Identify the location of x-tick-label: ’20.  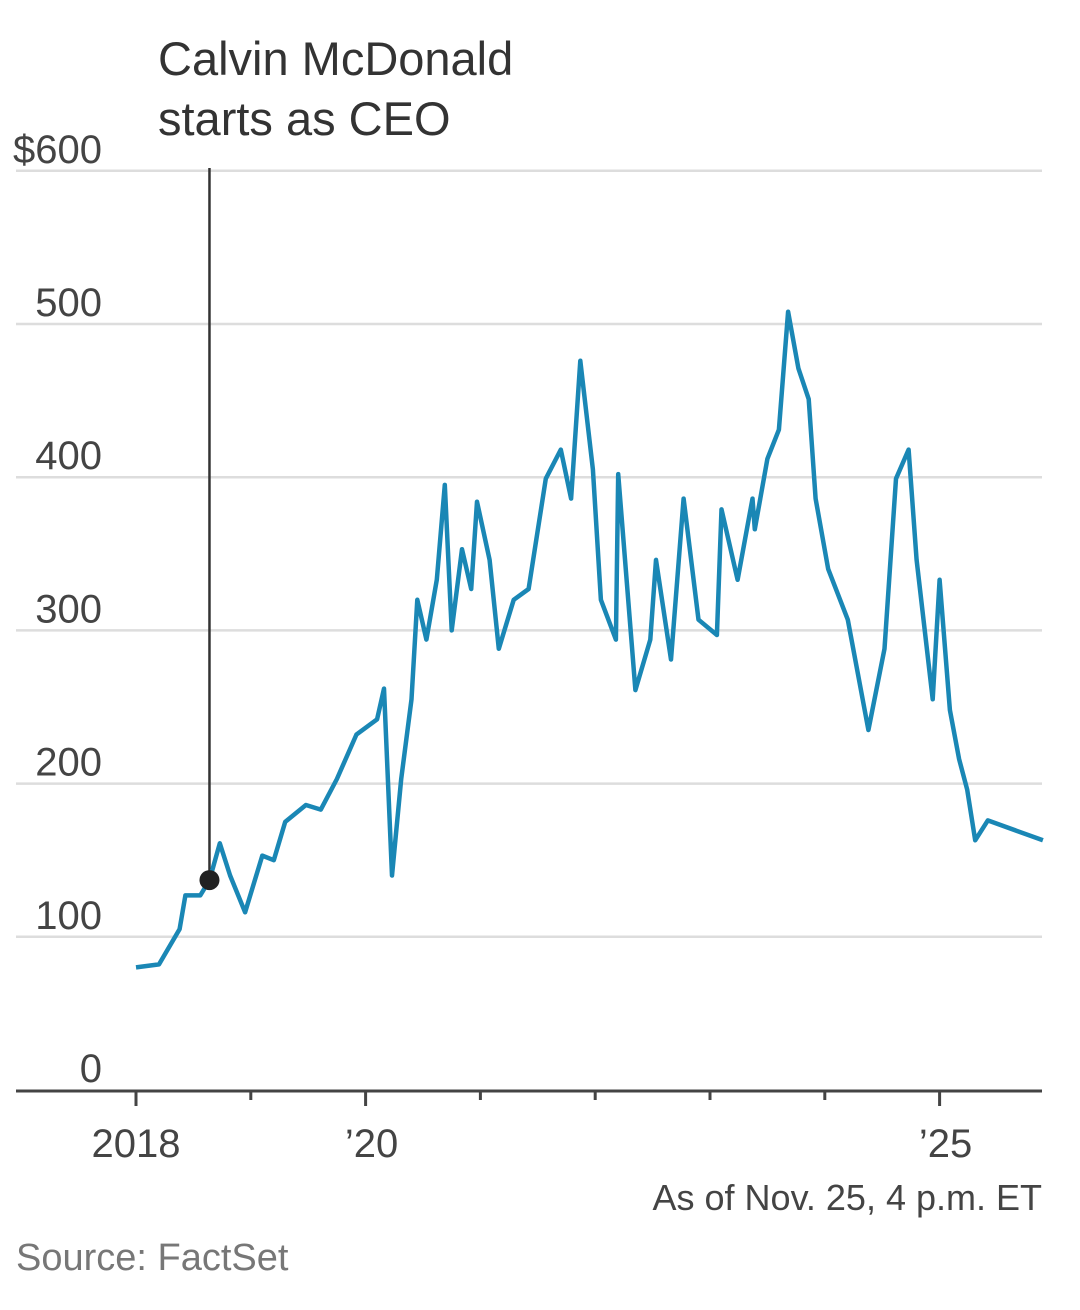
(371, 1144).